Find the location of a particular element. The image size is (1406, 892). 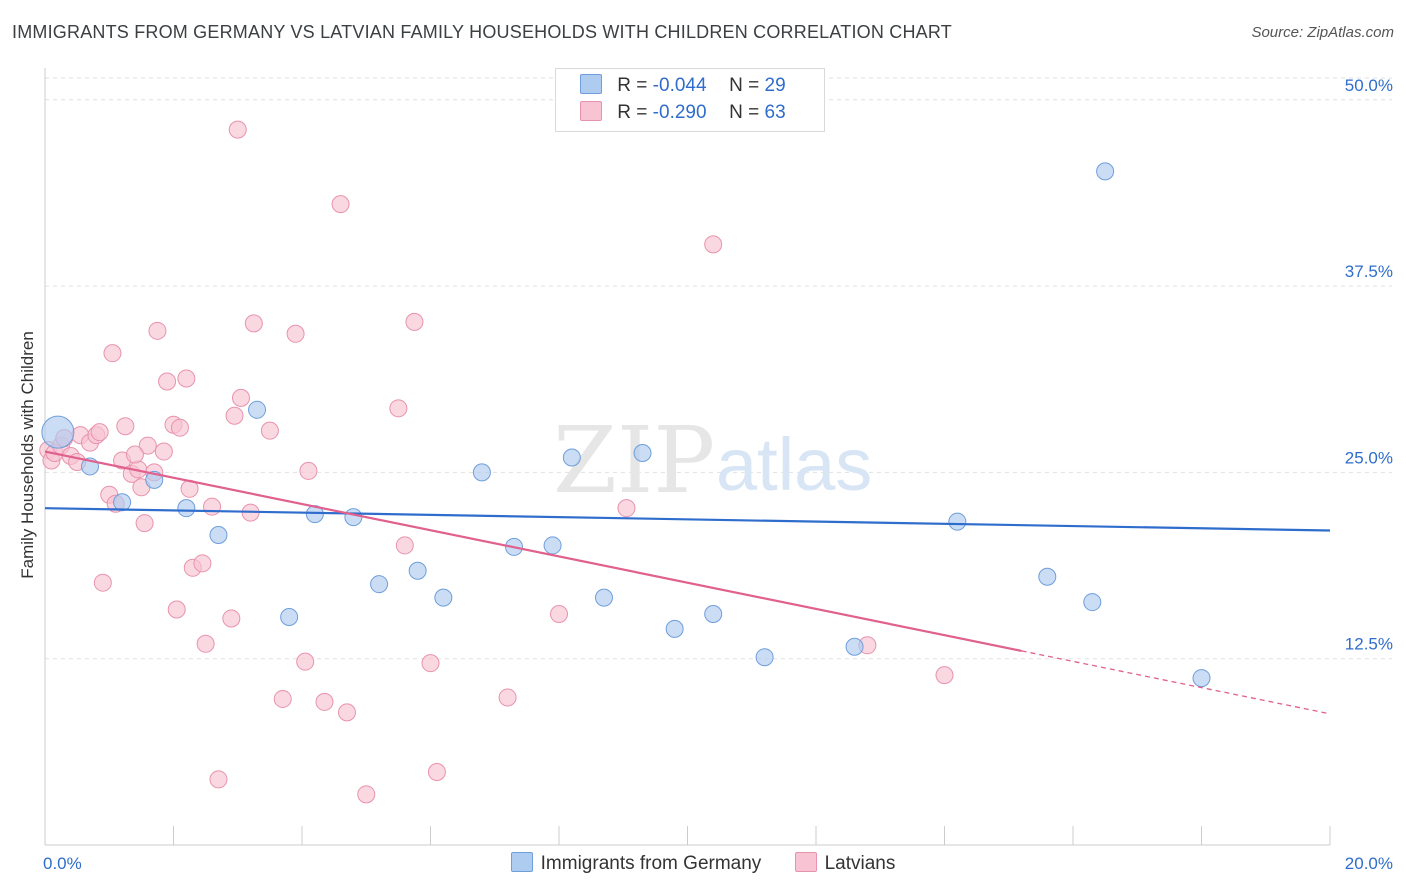

legend-item-germany: Immigrants from Germany is located at coordinates (636, 863).